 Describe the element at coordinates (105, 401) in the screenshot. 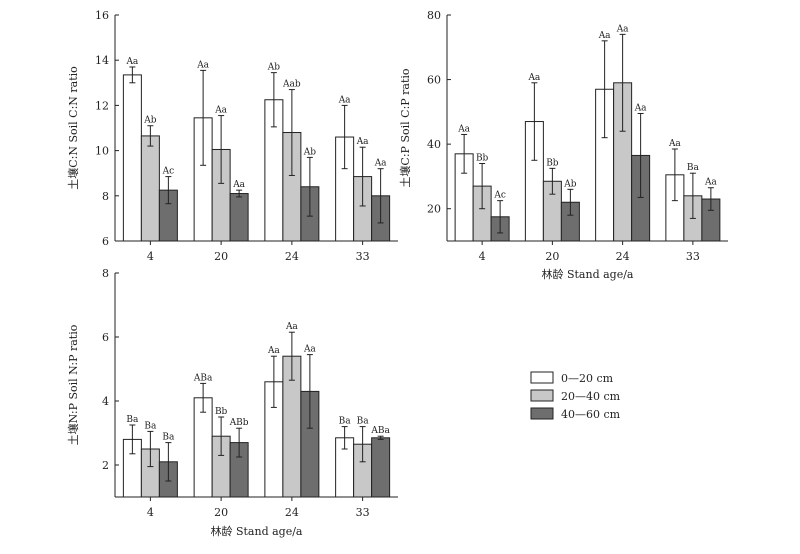

I see `y-tick-label: 4` at that location.